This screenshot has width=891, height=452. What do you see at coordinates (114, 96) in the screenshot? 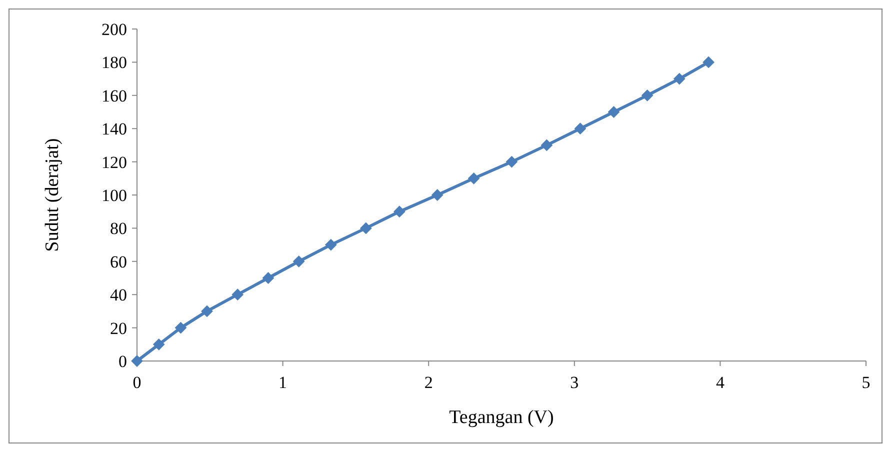
I see `y-tick-label: 160` at bounding box center [114, 96].